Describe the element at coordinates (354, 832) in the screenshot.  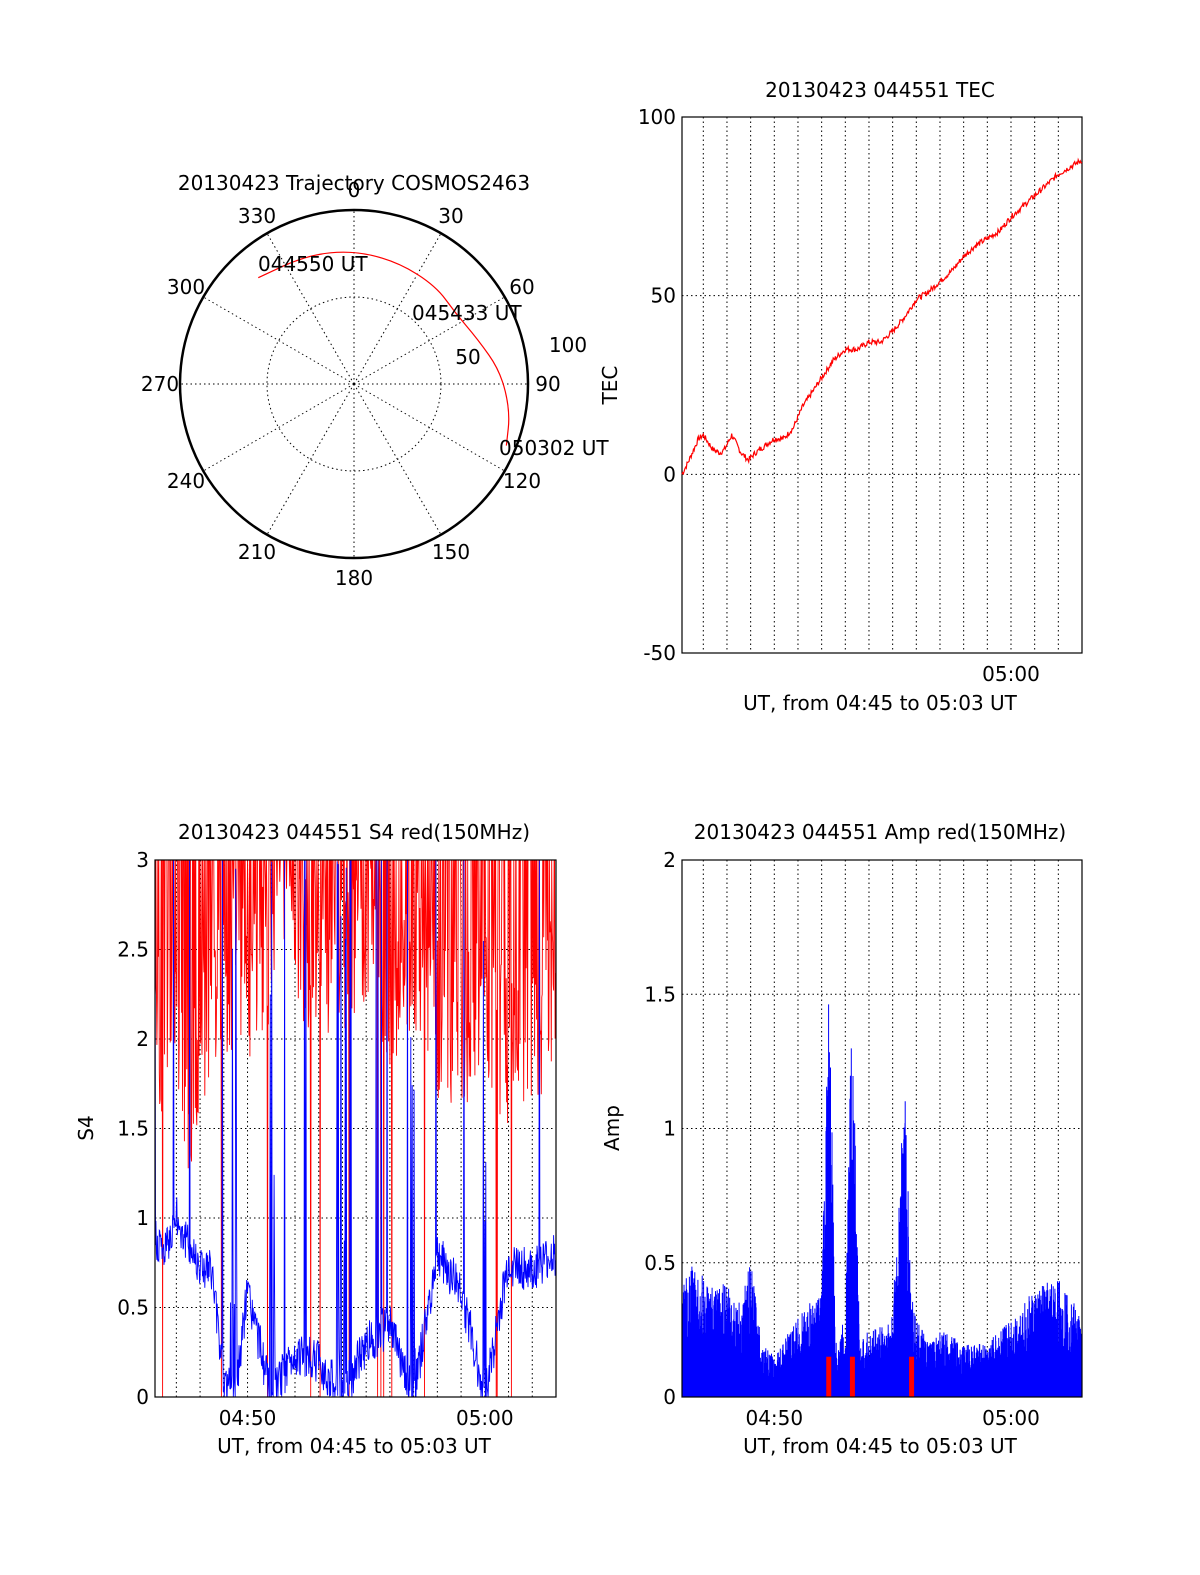
I see `s4-title: 20130423 044551 S4 red(150MHz)` at that location.